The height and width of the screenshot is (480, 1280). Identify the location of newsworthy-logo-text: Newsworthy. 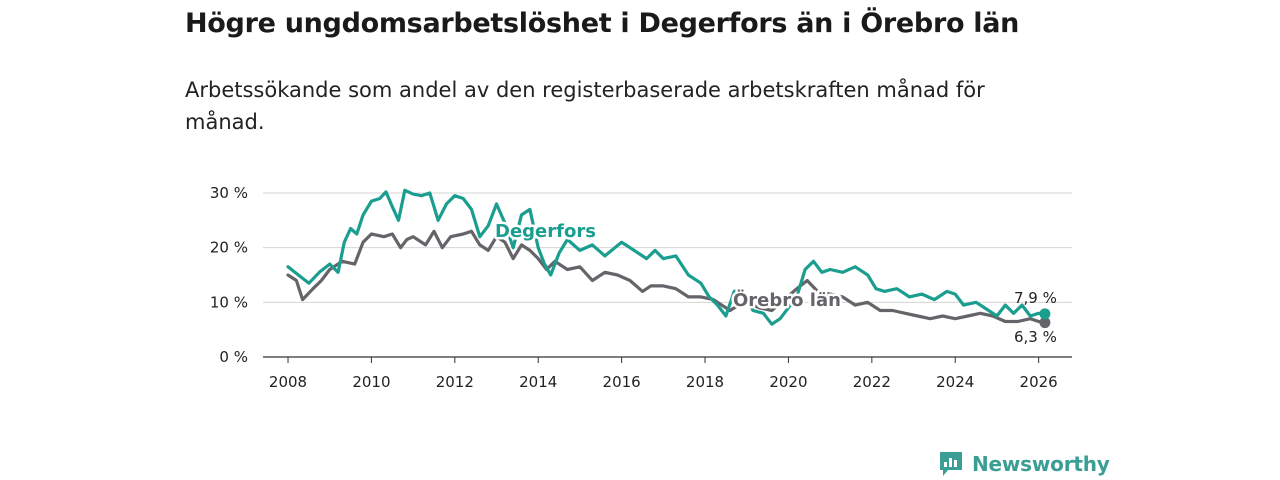
(1041, 464).